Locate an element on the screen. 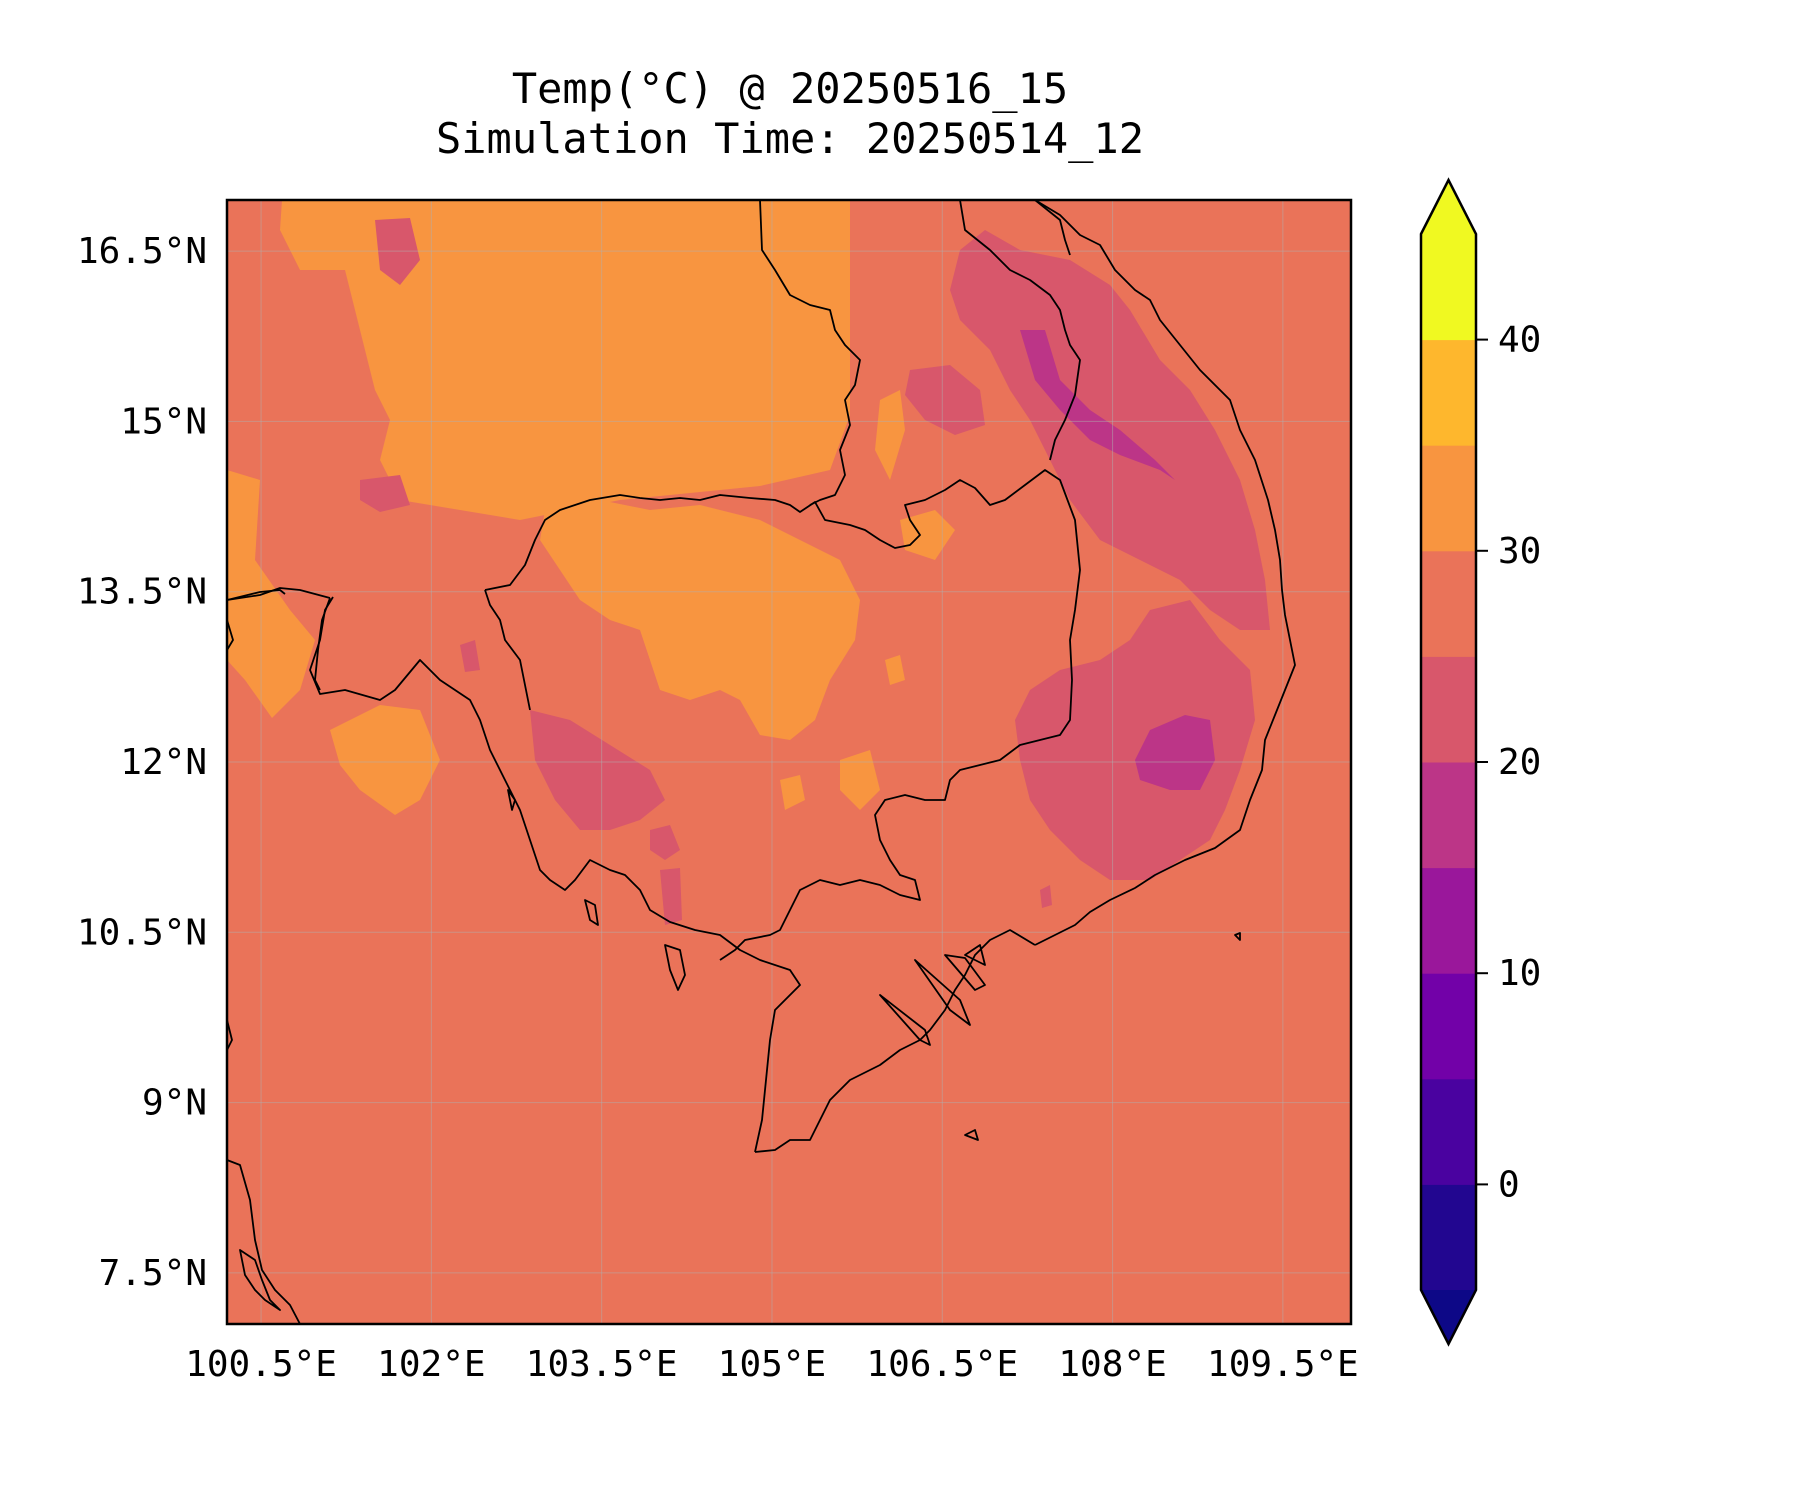  lat-tick-label: 13.5°N is located at coordinates (142, 592).